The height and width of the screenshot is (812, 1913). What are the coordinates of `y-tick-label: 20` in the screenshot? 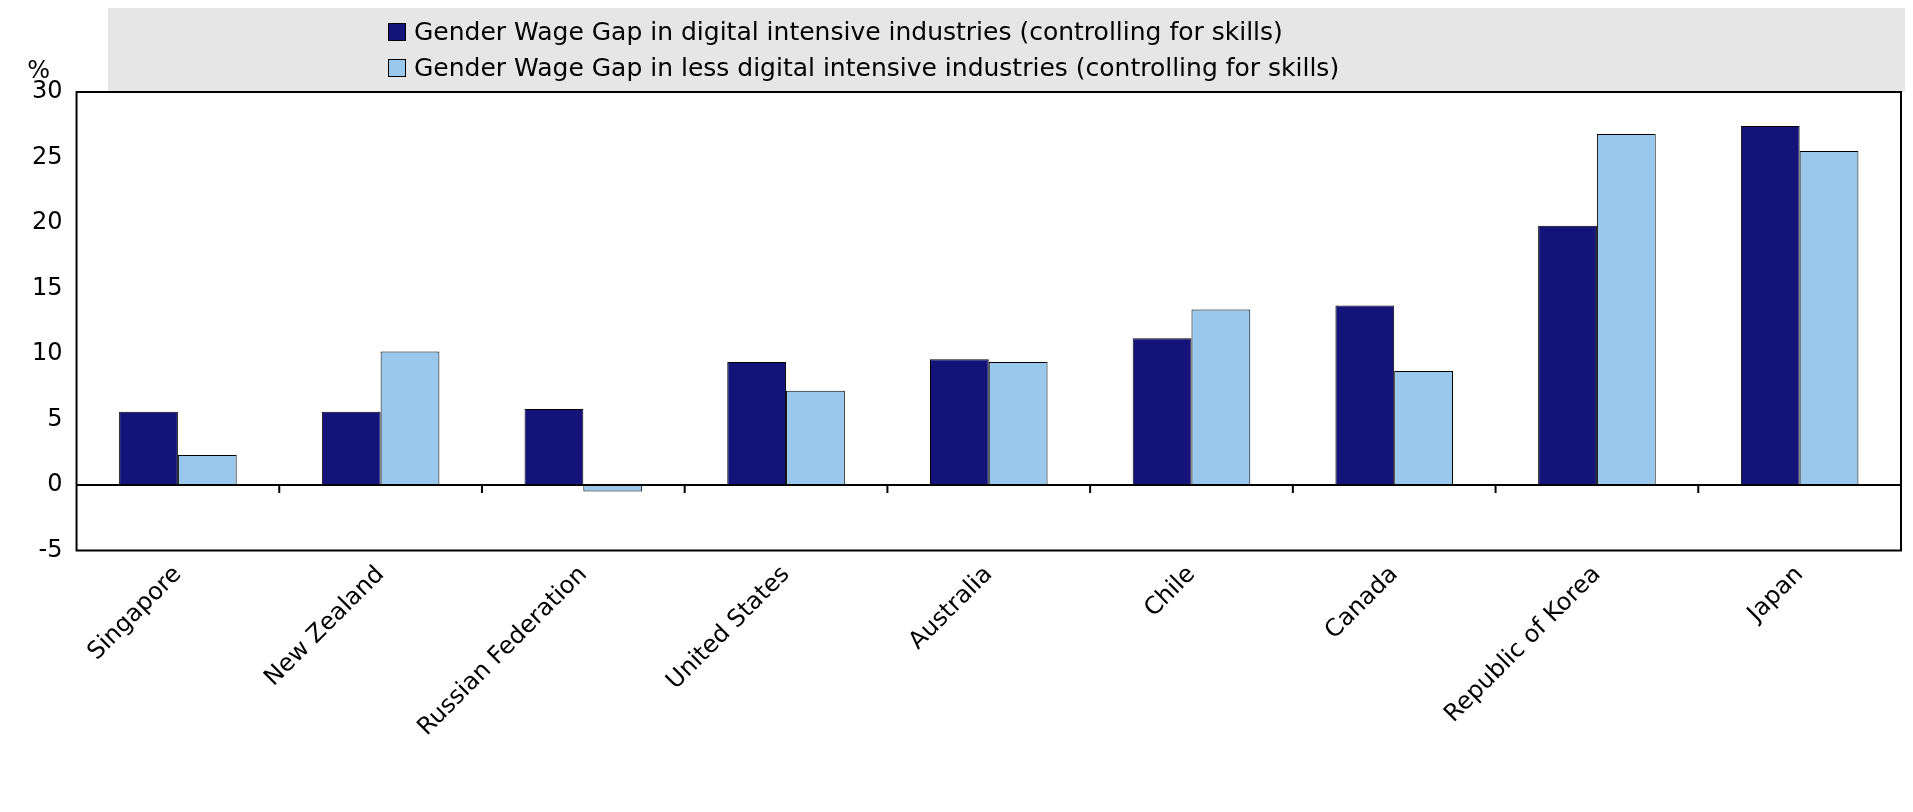 It's located at (47, 221).